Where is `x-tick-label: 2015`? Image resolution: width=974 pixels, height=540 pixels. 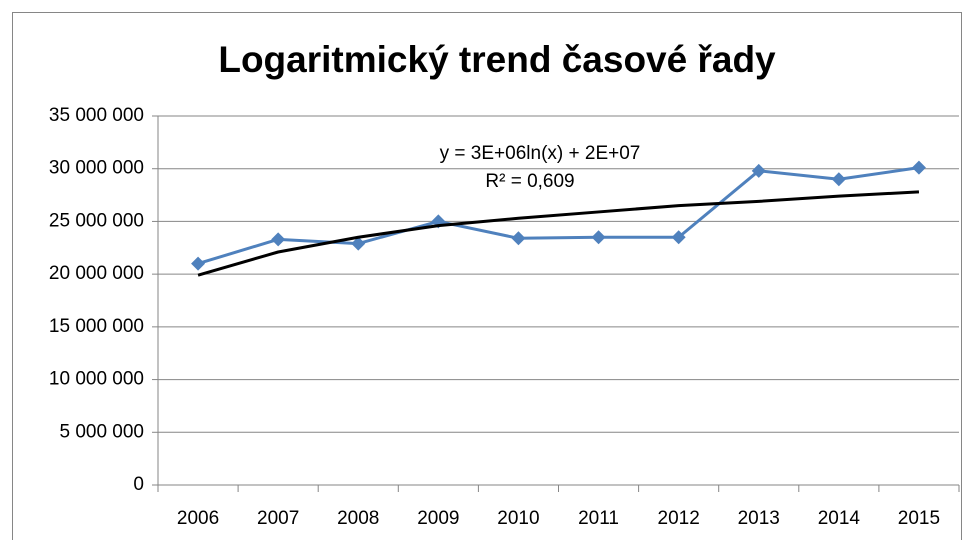
x-tick-label: 2015 is located at coordinates (919, 518).